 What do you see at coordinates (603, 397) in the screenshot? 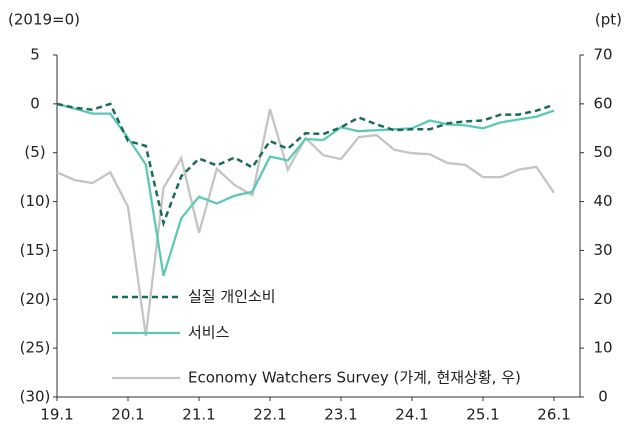
I see `y2-tick-label: 0` at bounding box center [603, 397].